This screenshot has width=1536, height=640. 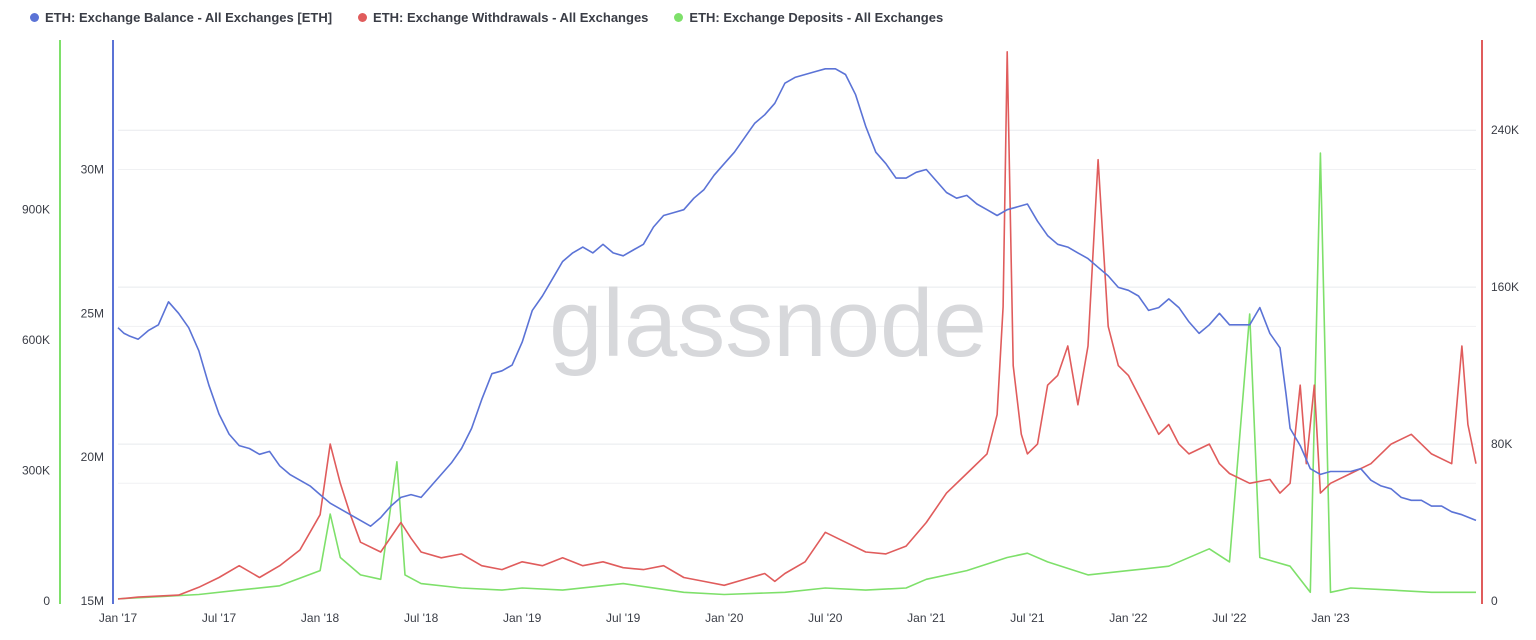 What do you see at coordinates (623, 618) in the screenshot?
I see `x-tick-label: Jul '19` at bounding box center [623, 618].